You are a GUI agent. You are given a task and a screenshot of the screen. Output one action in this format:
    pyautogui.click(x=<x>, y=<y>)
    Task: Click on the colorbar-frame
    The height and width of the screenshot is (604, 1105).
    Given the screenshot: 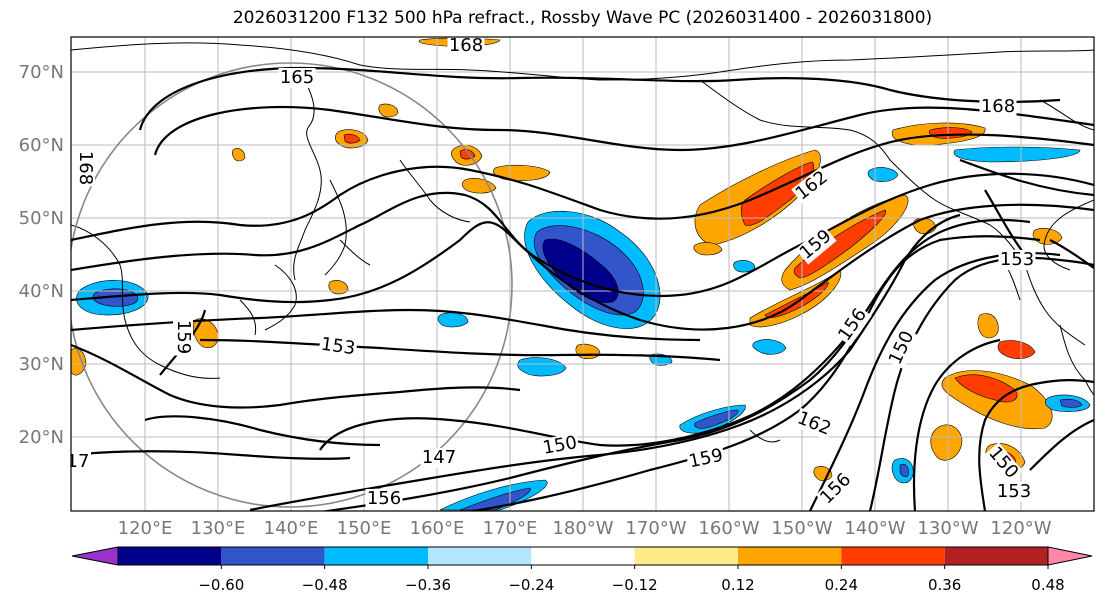 What is the action you would take?
    pyautogui.click(x=583, y=556)
    